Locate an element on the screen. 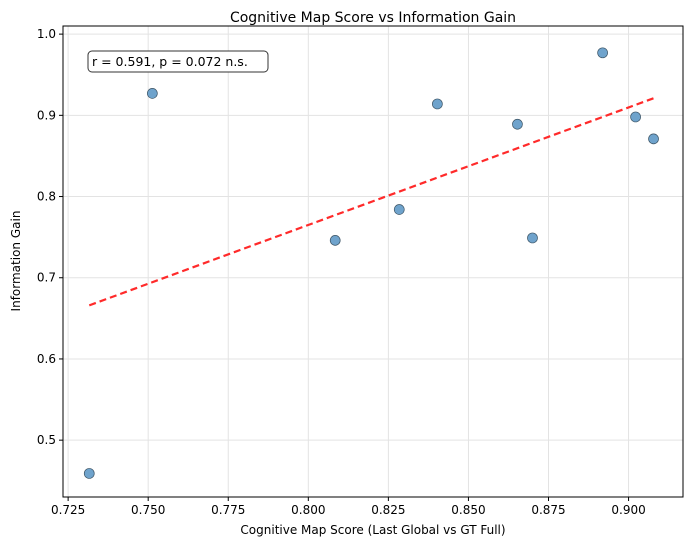  x-ticks: 0.725 0.750 0.775 0.800 0.825 0.850 0.875 0.900 is located at coordinates (348, 507).